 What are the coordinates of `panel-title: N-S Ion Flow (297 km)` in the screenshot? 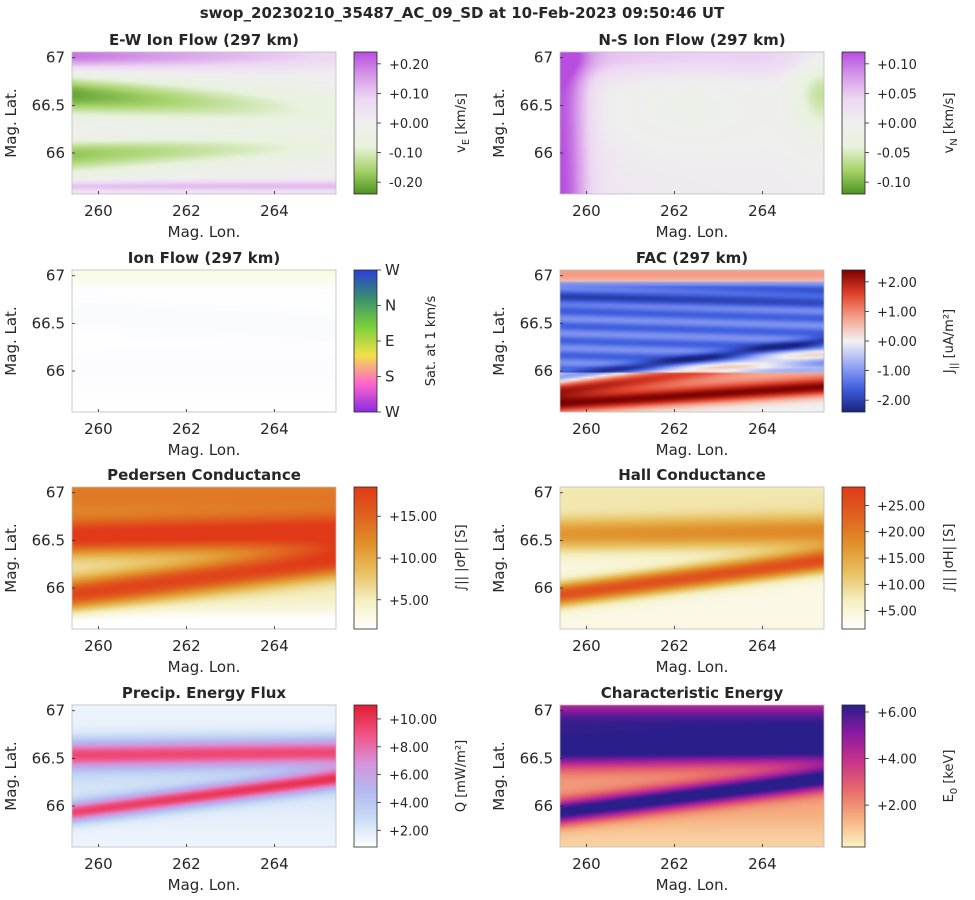 It's located at (691, 40).